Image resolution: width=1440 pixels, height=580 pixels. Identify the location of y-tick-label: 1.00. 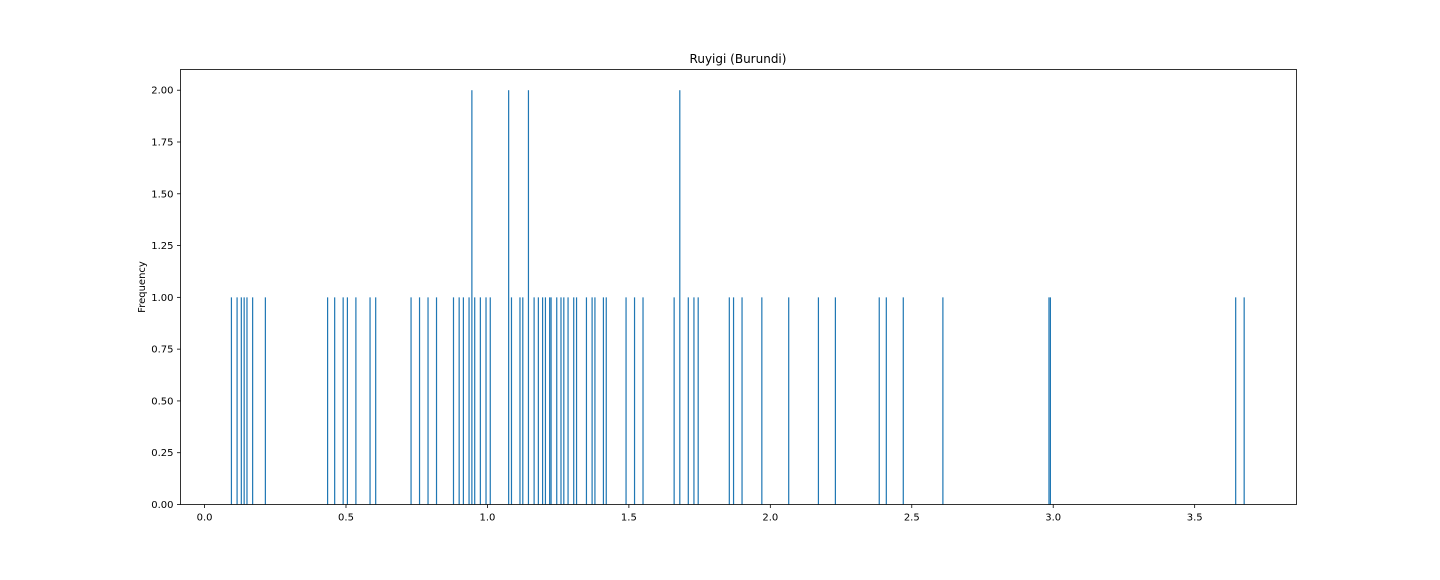
(162, 298).